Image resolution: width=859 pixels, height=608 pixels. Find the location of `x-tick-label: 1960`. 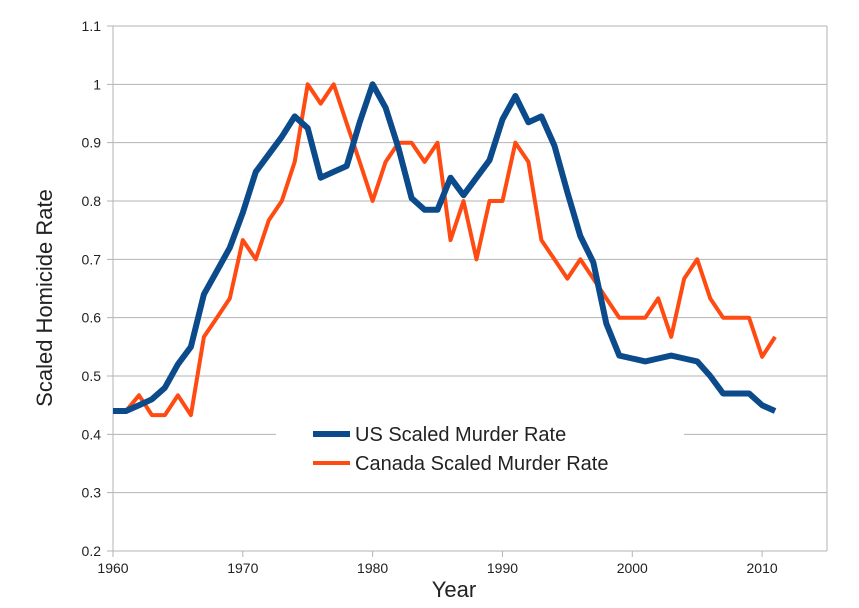

x-tick-label: 1960 is located at coordinates (112, 568).